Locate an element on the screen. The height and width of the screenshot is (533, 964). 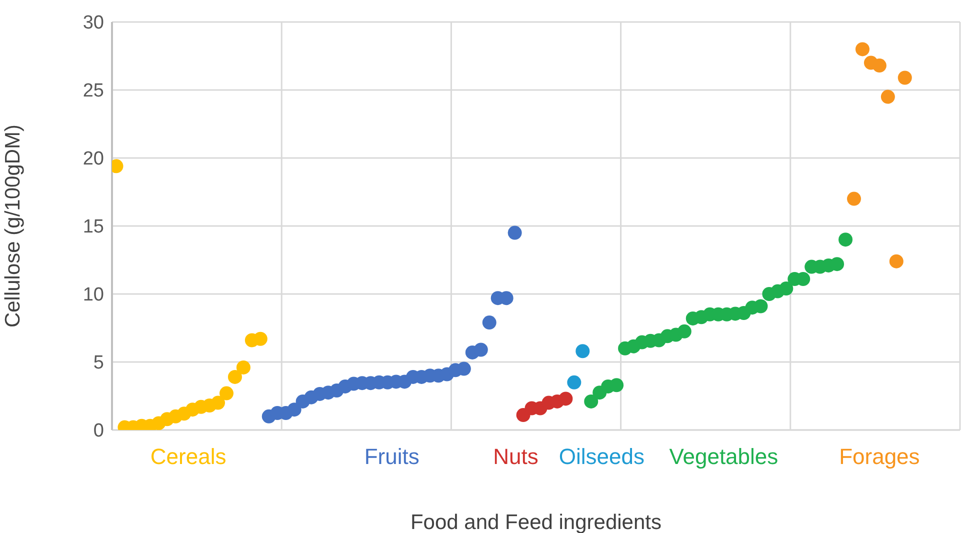
y-axis-title: Cellulose (g/100gDM) is located at coordinates (12, 226).